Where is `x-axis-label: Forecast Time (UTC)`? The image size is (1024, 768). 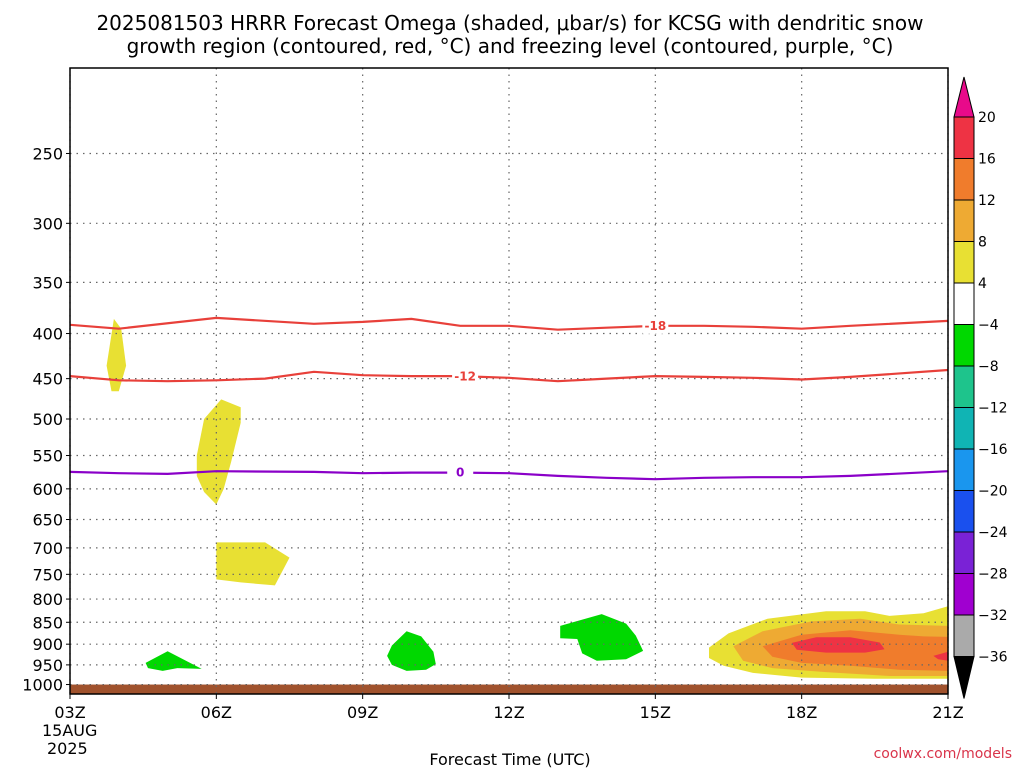 x-axis-label: Forecast Time (UTC) is located at coordinates (509, 759).